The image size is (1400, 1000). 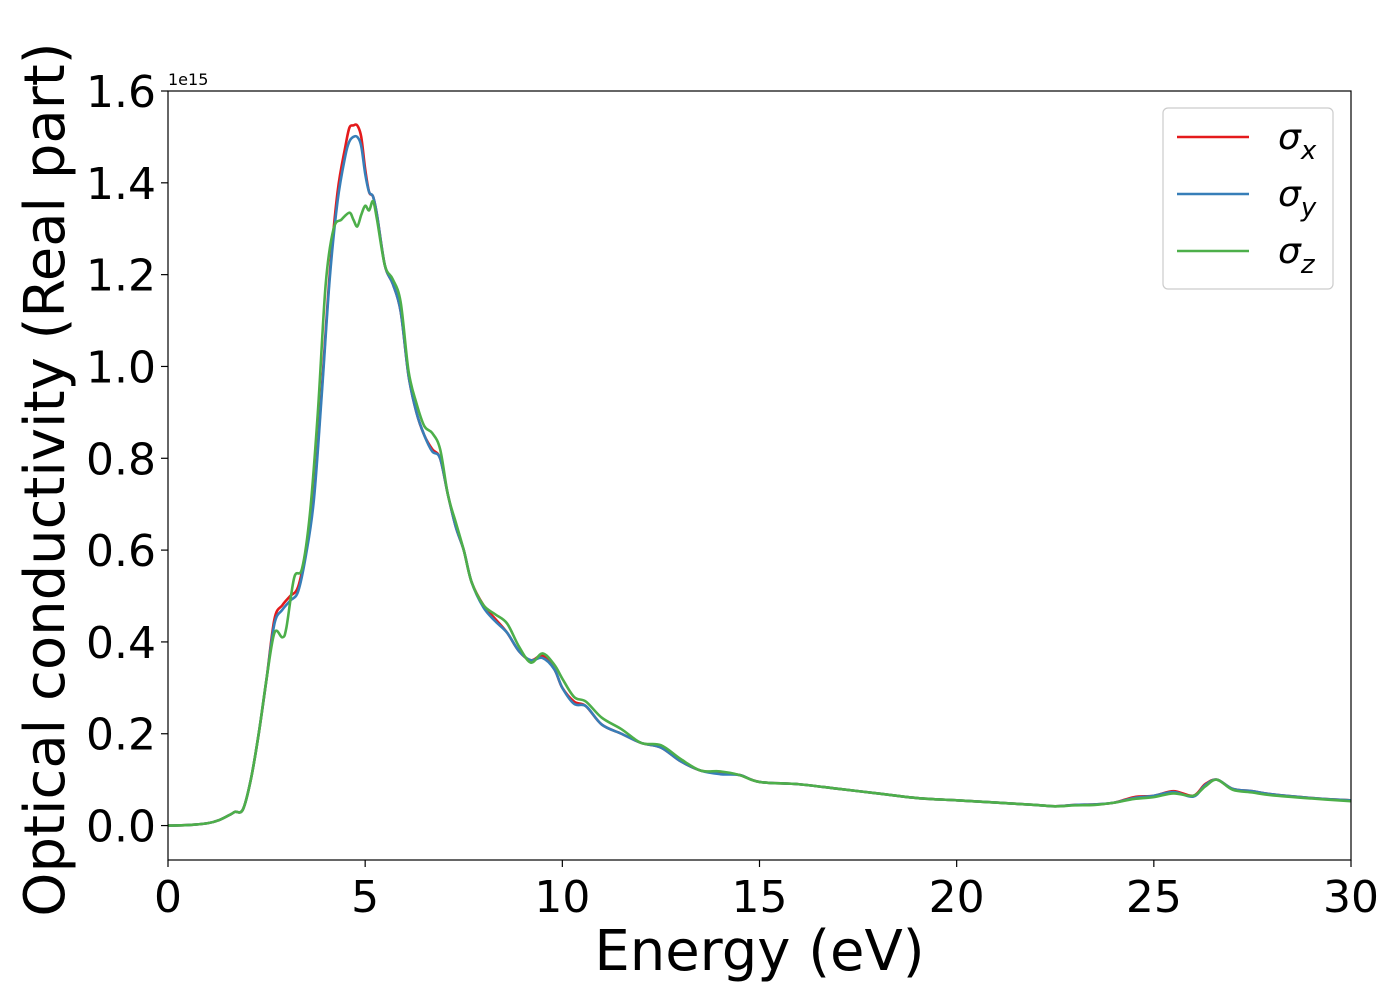 What do you see at coordinates (1297, 198) in the screenshot?
I see `legend-label-y: σy` at bounding box center [1297, 198].